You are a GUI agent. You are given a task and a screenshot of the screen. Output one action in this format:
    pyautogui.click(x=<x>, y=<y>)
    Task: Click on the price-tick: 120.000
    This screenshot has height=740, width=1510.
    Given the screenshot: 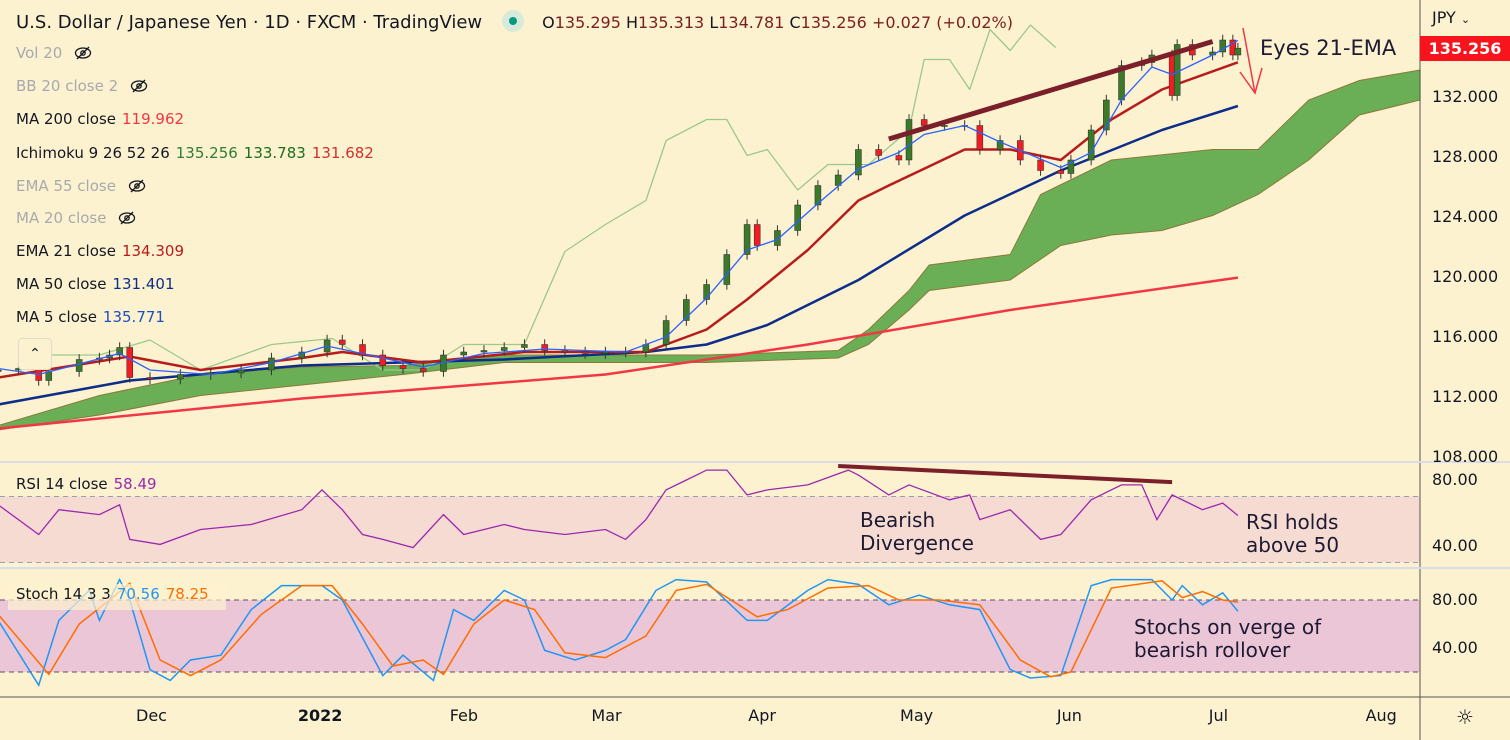 What is the action you would take?
    pyautogui.click(x=1465, y=276)
    